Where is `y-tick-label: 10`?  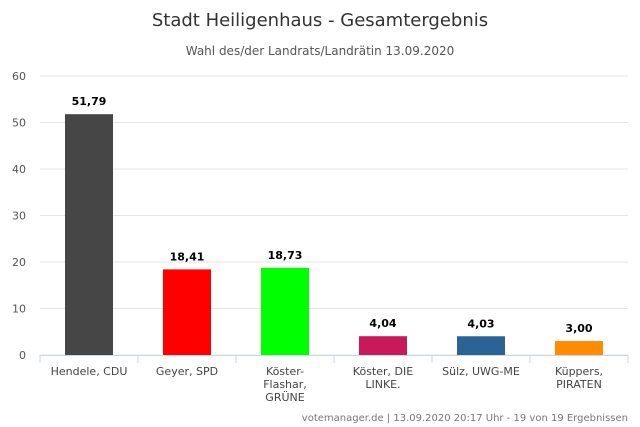 y-tick-label: 10 is located at coordinates (19, 309).